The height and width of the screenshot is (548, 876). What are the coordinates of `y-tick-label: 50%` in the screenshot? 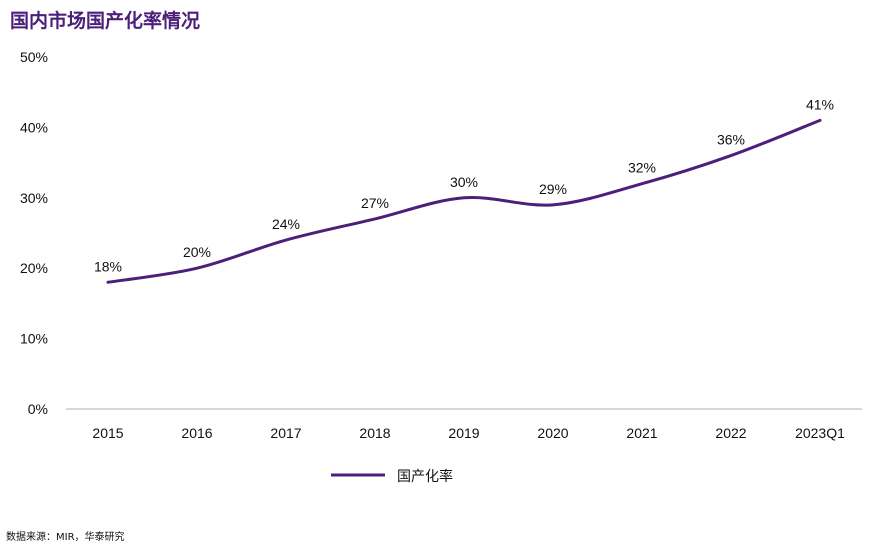 It's located at (34, 57).